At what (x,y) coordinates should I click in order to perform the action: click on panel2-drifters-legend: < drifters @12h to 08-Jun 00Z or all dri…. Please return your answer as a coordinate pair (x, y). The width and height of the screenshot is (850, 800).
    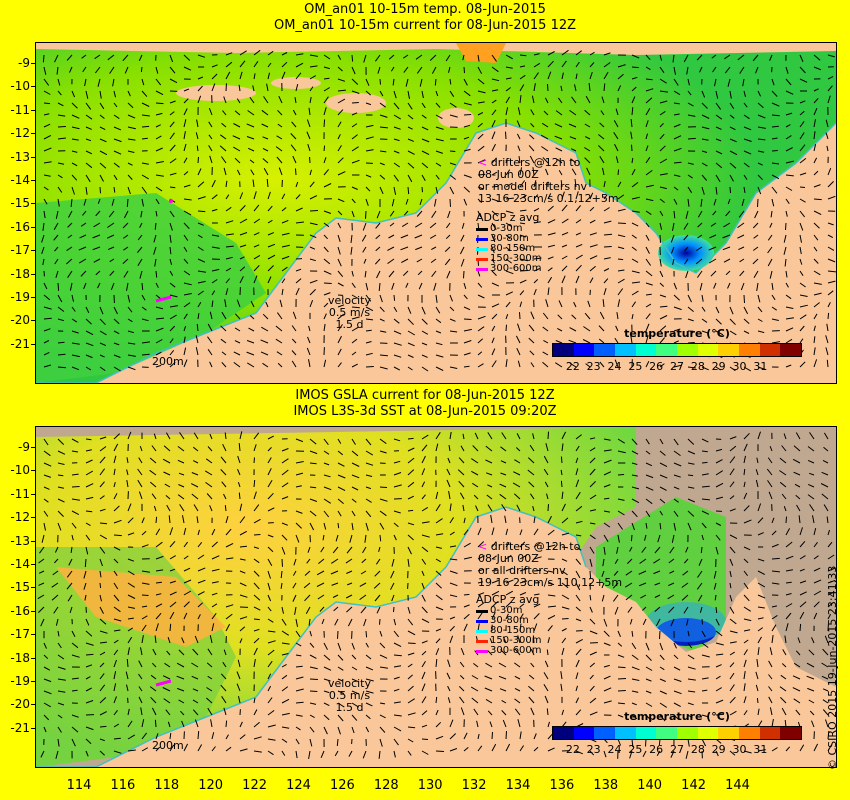
    Looking at the image, I should click on (550, 564).